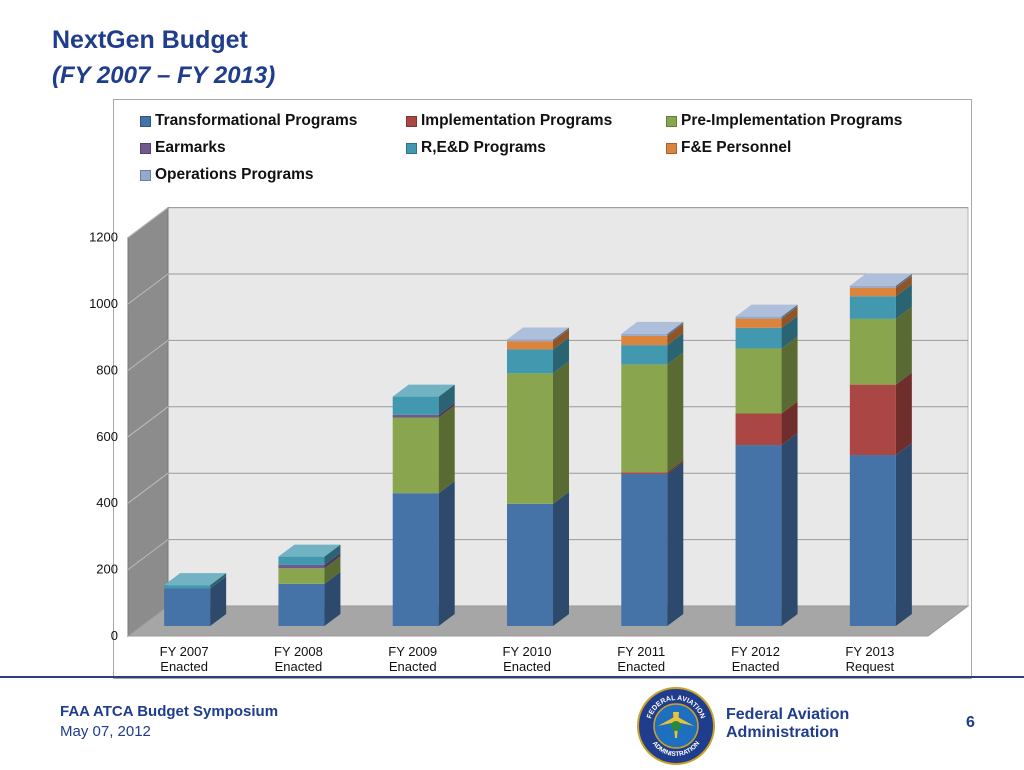  I want to click on legend-item: Pre-Implementation Programs, so click(784, 121).